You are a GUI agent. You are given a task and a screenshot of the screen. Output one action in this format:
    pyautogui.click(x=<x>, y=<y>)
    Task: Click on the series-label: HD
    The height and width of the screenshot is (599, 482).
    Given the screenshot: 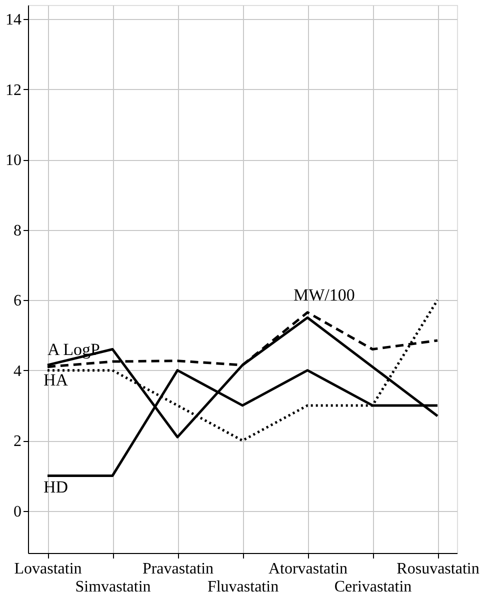 What is the action you would take?
    pyautogui.click(x=56, y=487)
    